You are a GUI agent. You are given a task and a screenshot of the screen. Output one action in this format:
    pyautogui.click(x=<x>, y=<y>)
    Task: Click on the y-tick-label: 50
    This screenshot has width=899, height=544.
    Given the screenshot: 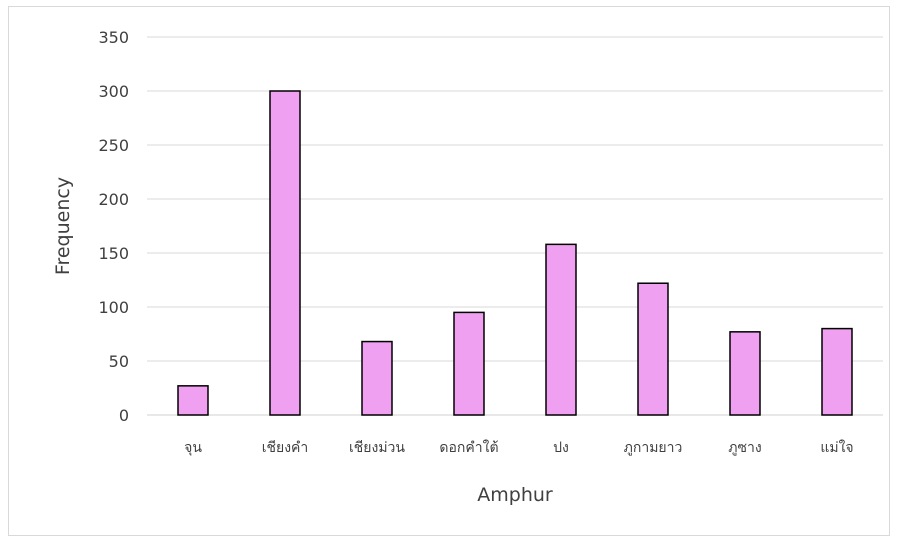 What is the action you would take?
    pyautogui.click(x=119, y=361)
    